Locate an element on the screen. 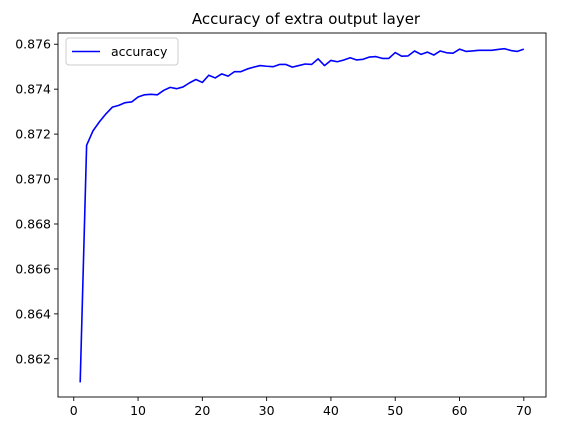  x-tick-label: 10 is located at coordinates (138, 410).